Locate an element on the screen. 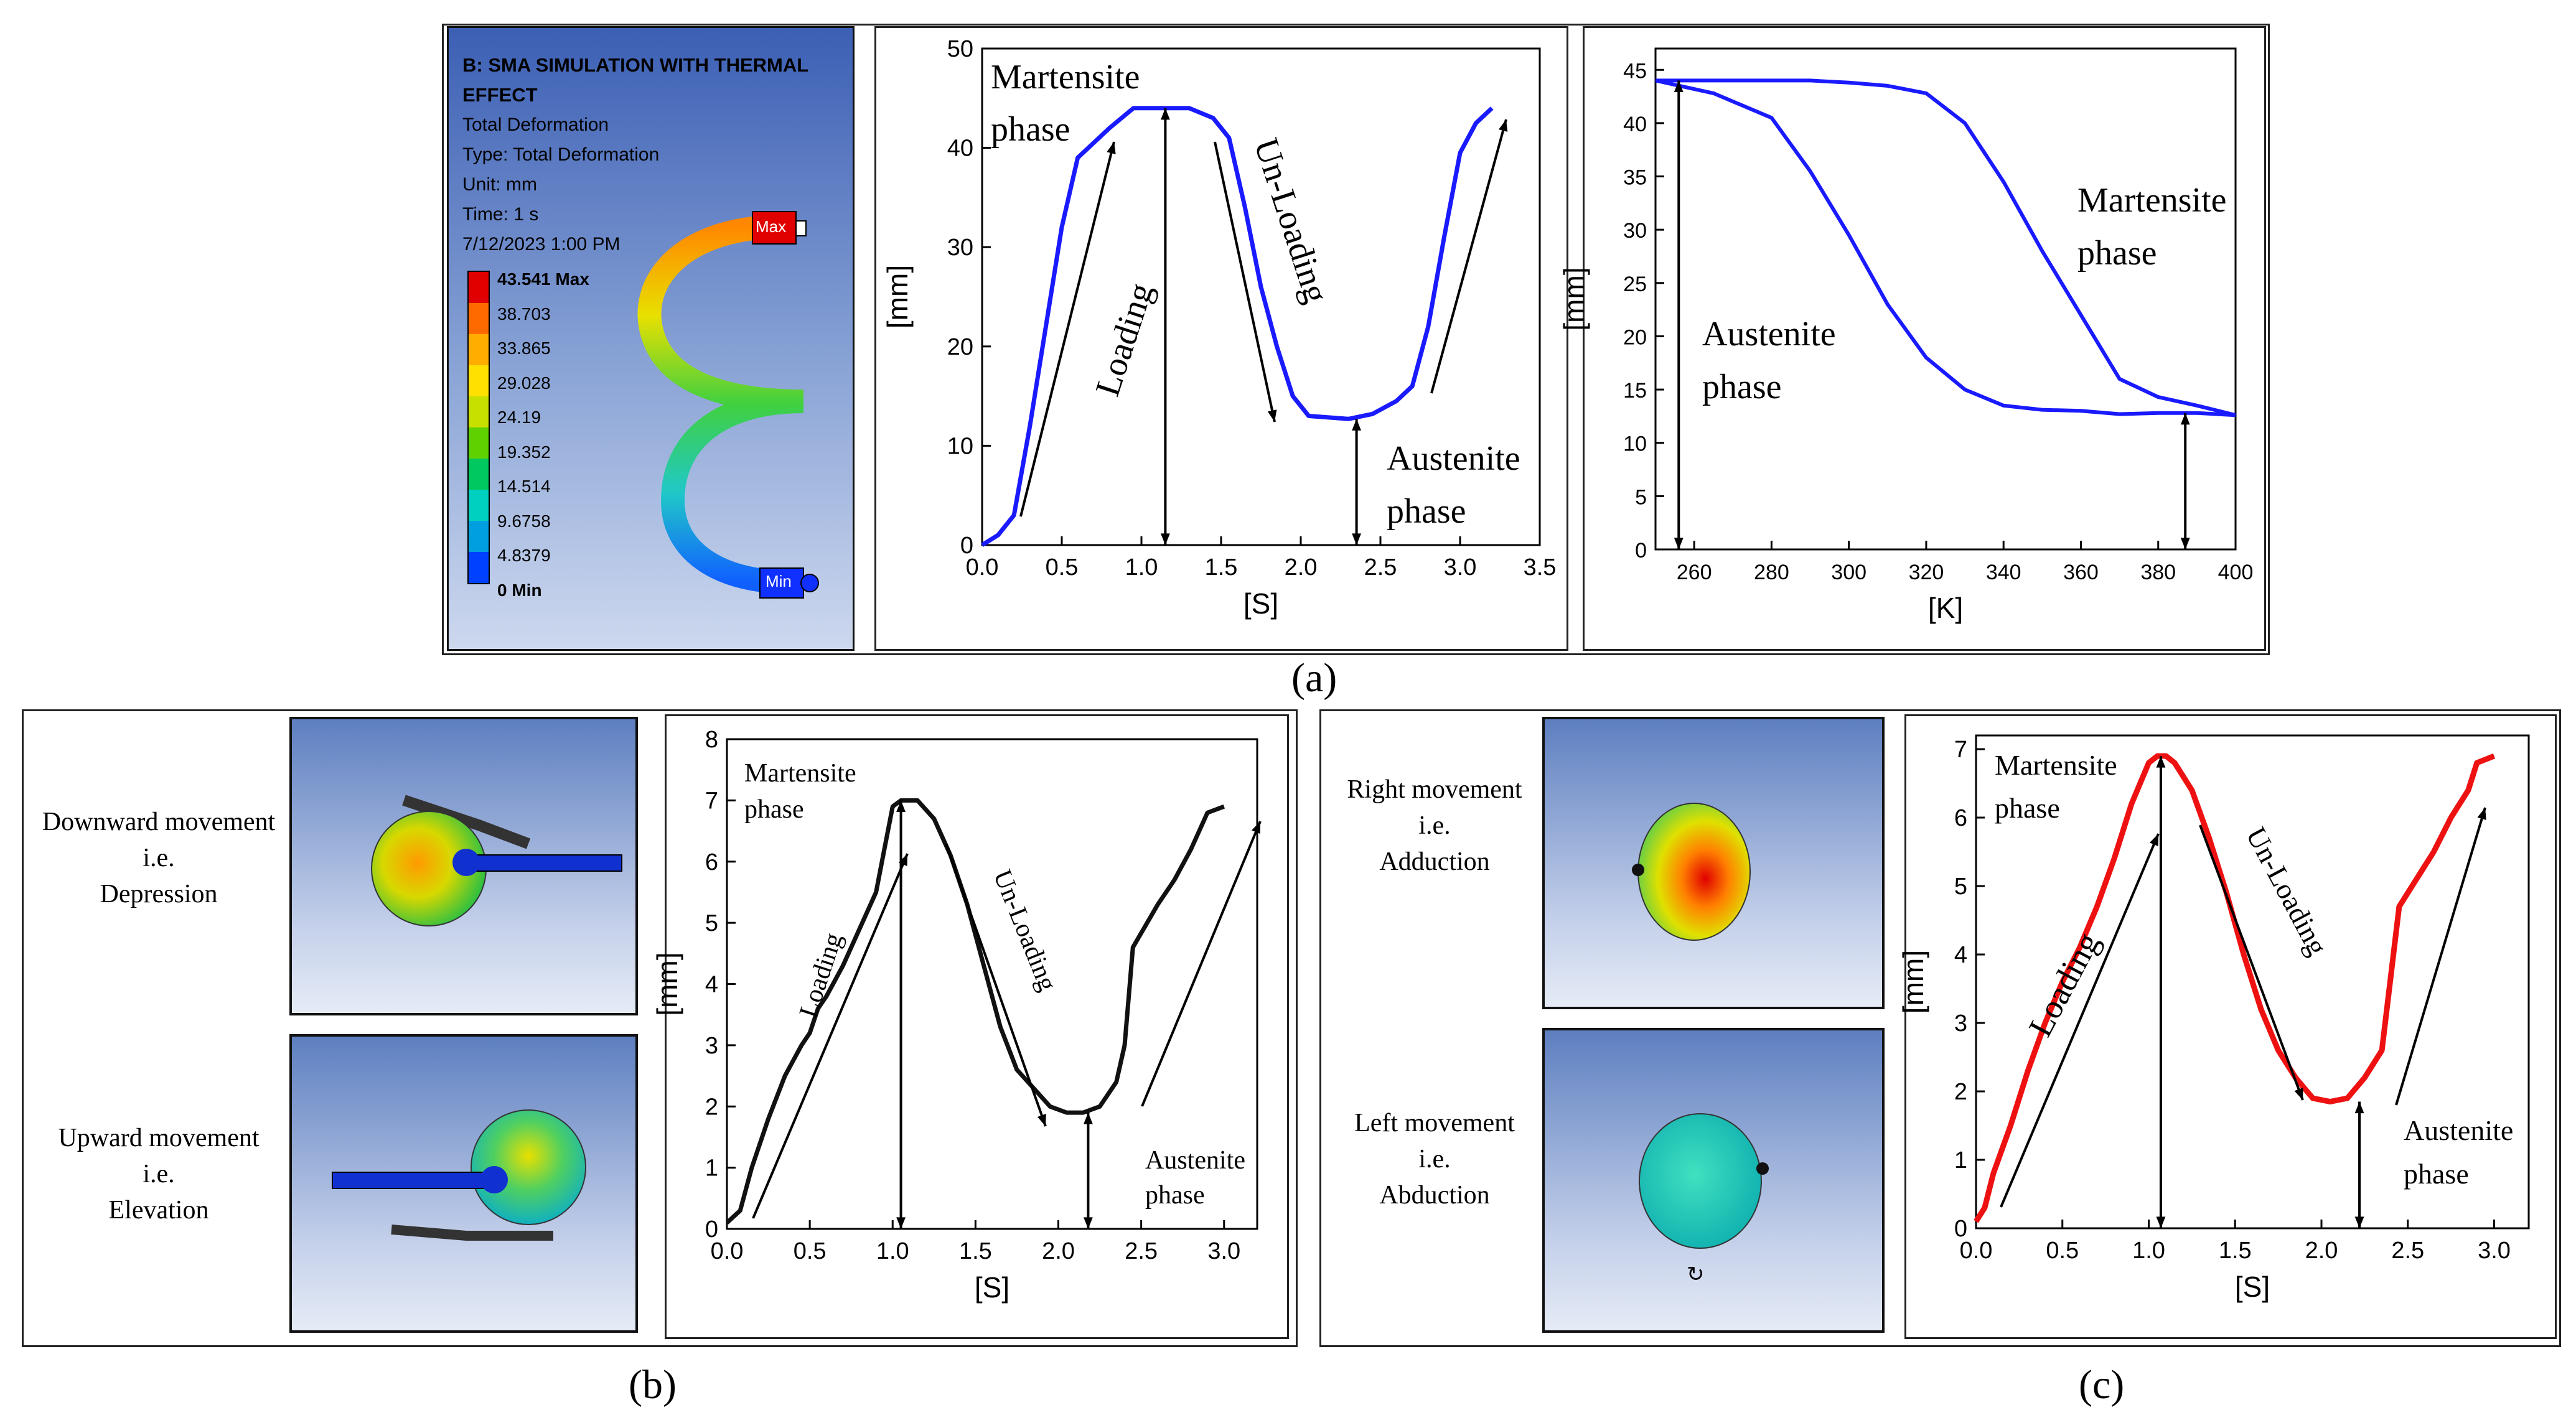 This screenshot has height=1428, width=2576. arrow-unloading-head is located at coordinates (1041, 1120).